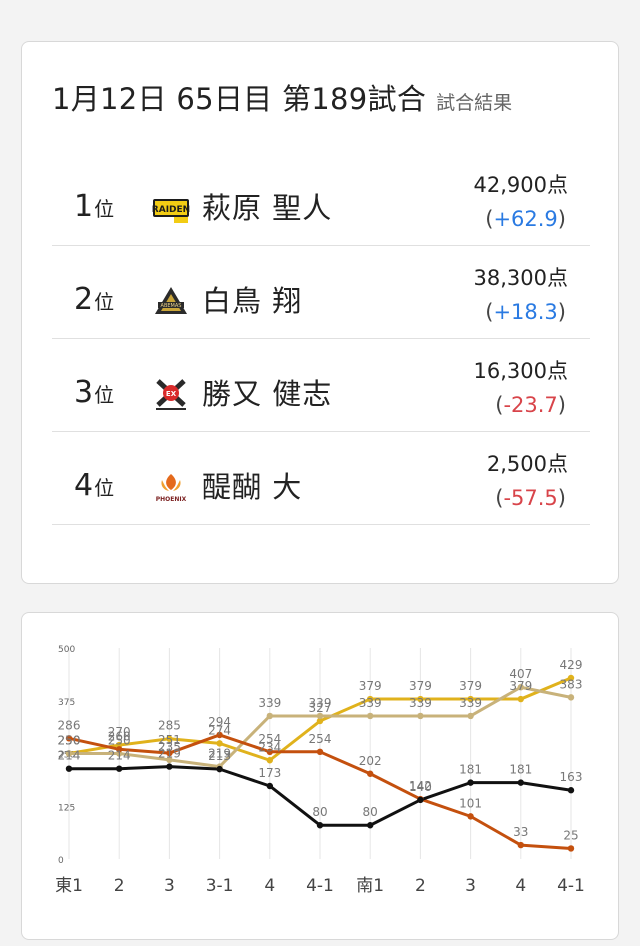 The image size is (640, 946). I want to click on x-tick-label: 南1, so click(370, 886).